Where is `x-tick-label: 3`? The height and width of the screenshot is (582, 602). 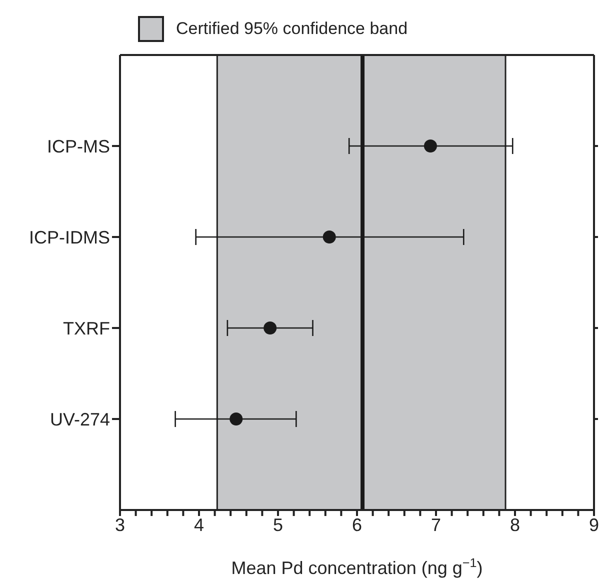 x-tick-label: 3 is located at coordinates (120, 524).